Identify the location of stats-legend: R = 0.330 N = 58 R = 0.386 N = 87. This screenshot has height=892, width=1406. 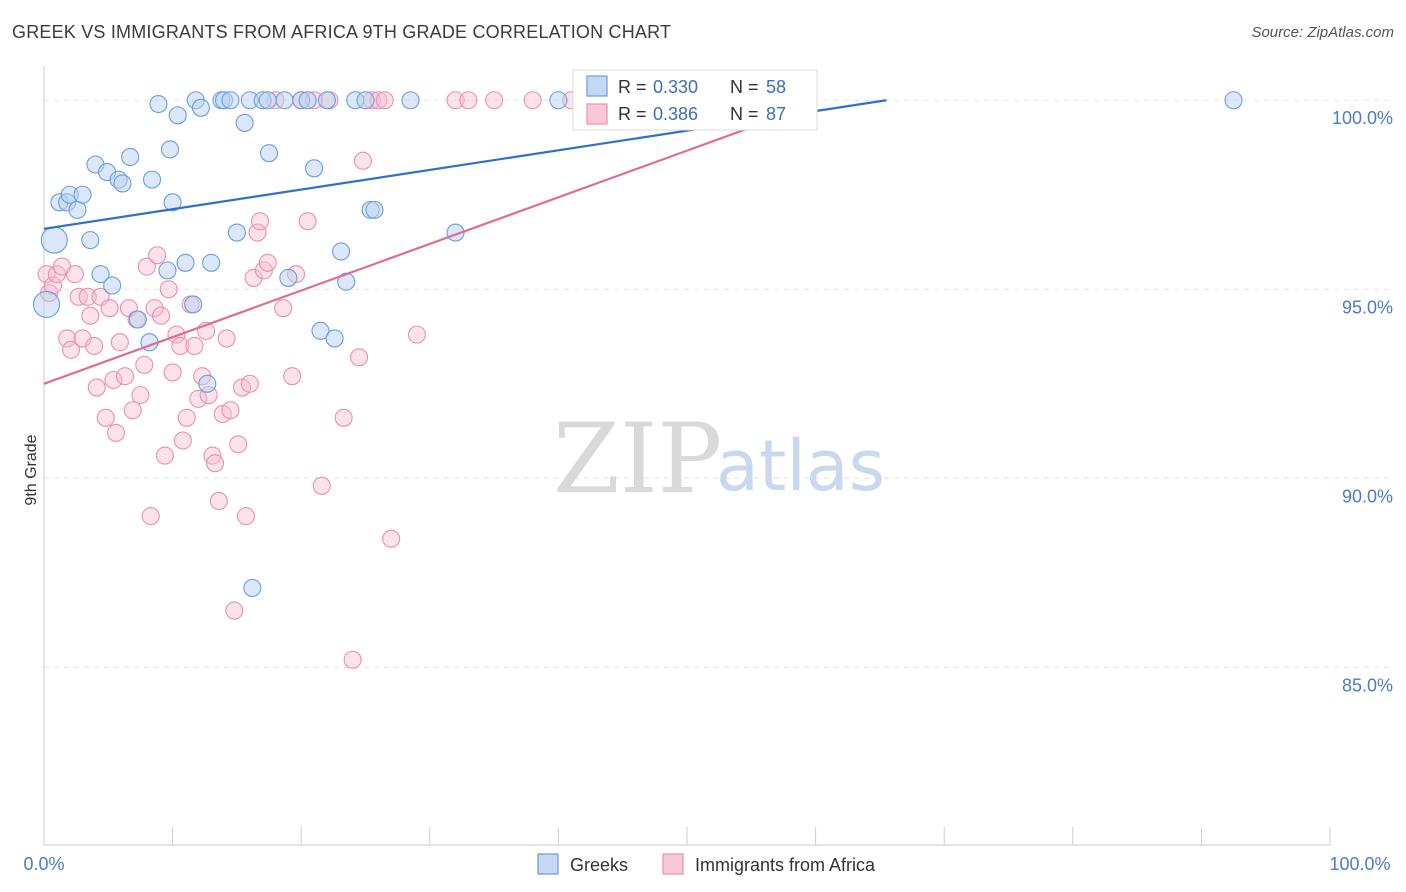
(695, 100).